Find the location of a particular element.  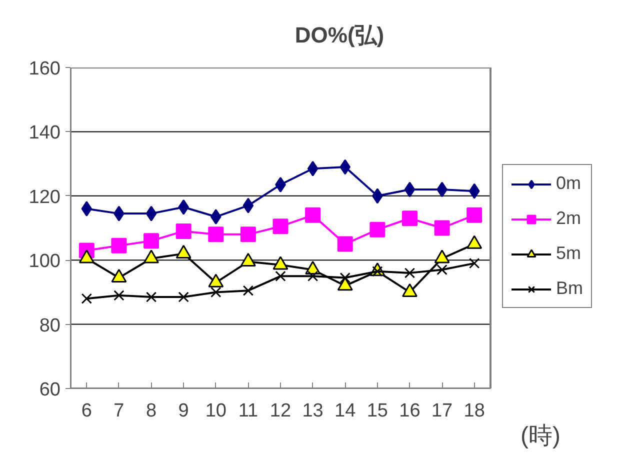

x-tick-label: 10 is located at coordinates (215, 411).